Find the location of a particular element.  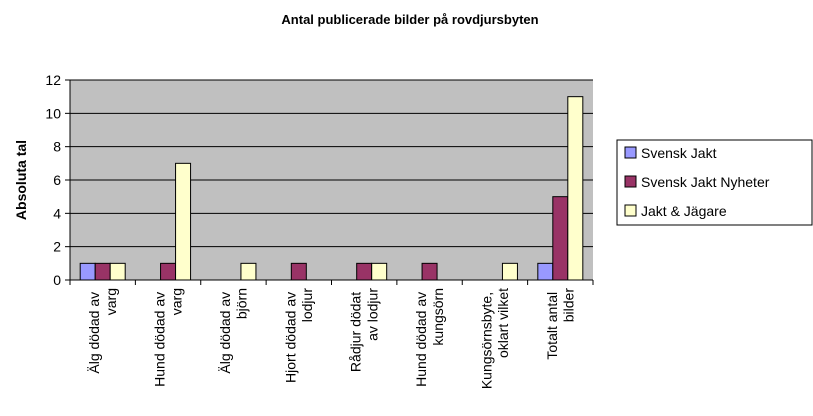

legend-label: Svensk Jakt Nyheter is located at coordinates (705, 182).